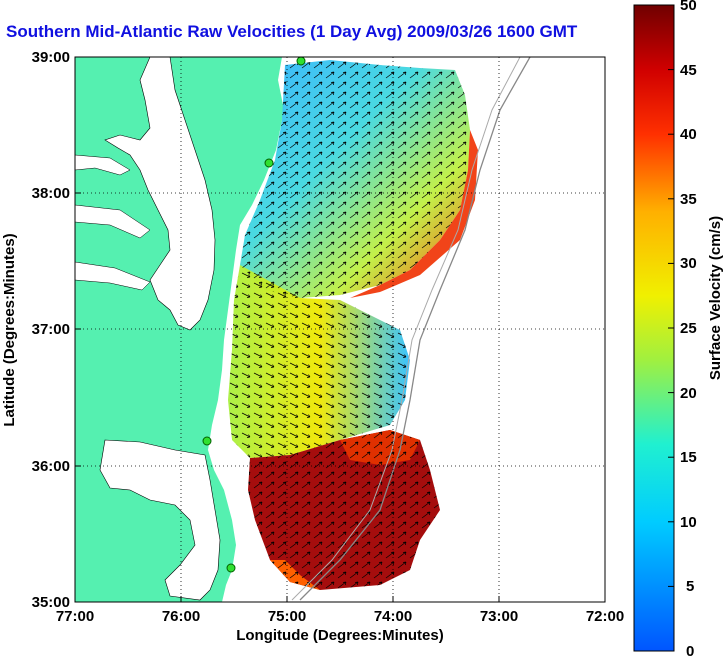 The height and width of the screenshot is (659, 724). I want to click on x-tick-label: 72:00, so click(605, 616).